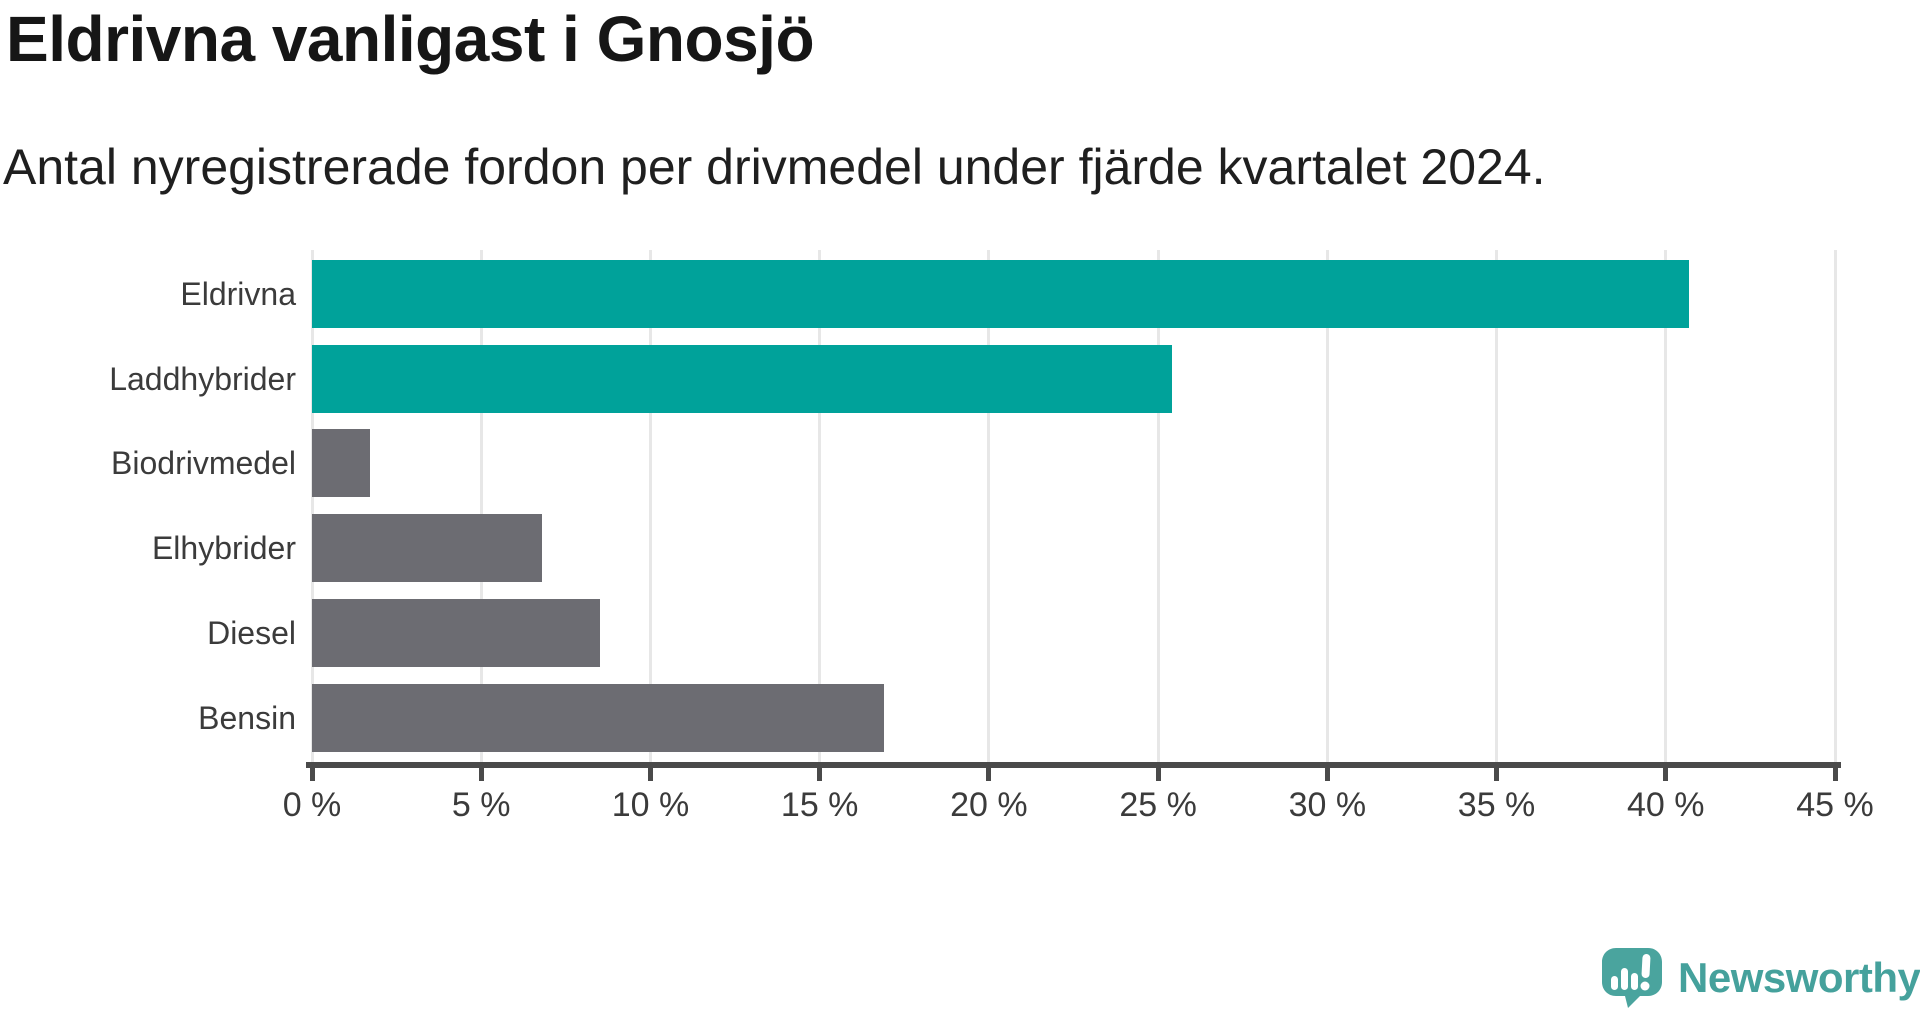  Describe the element at coordinates (1327, 805) in the screenshot. I see `x-tick-label-30: 30 %` at that location.